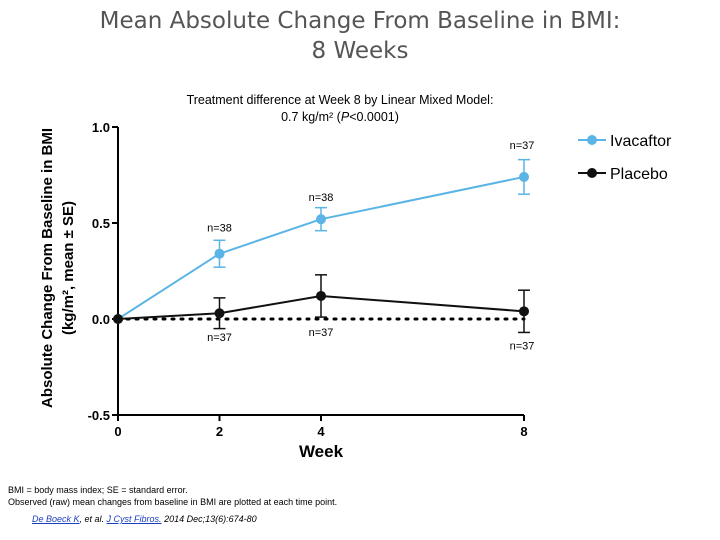  I want to click on ivacaftor-n-label: n=37, so click(522, 146).